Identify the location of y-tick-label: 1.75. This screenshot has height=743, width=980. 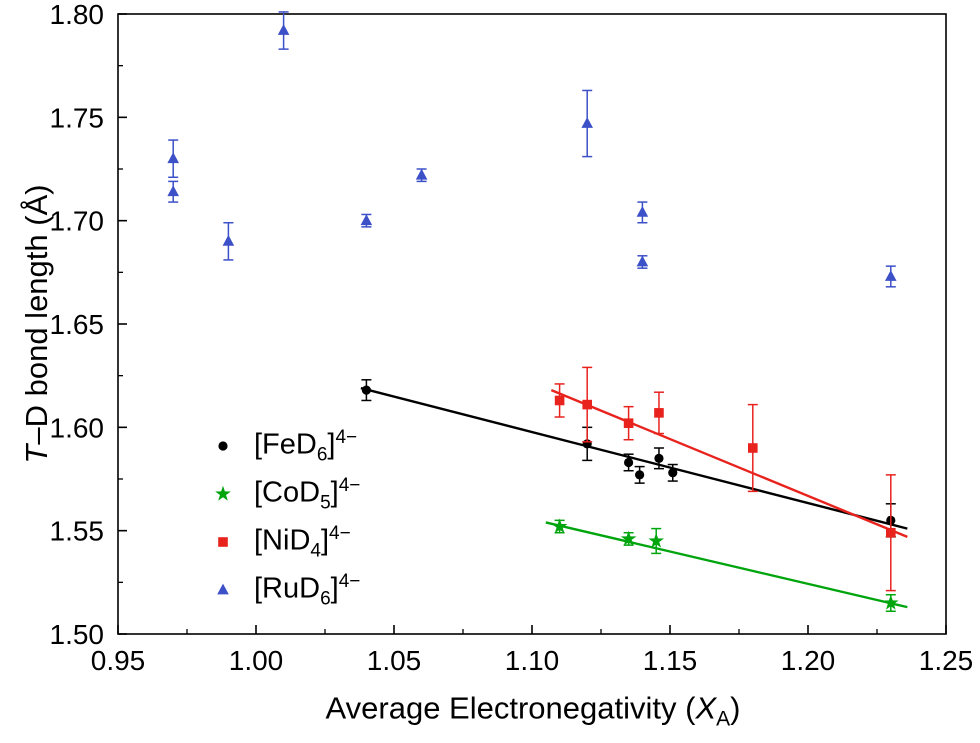
(77, 117).